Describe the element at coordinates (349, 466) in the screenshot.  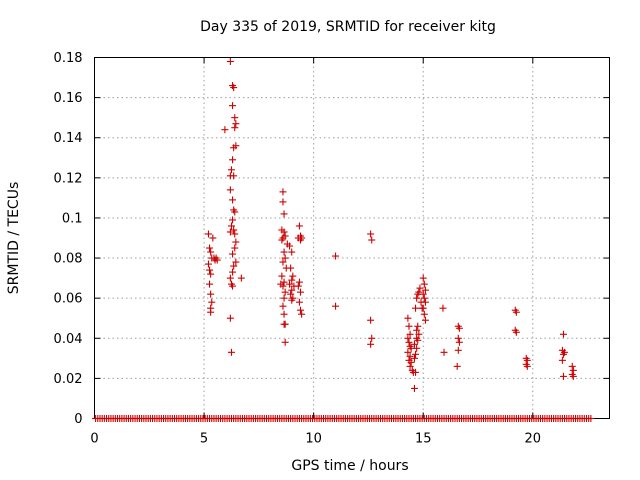
I see `x-axis-label: GPS time / hours` at that location.